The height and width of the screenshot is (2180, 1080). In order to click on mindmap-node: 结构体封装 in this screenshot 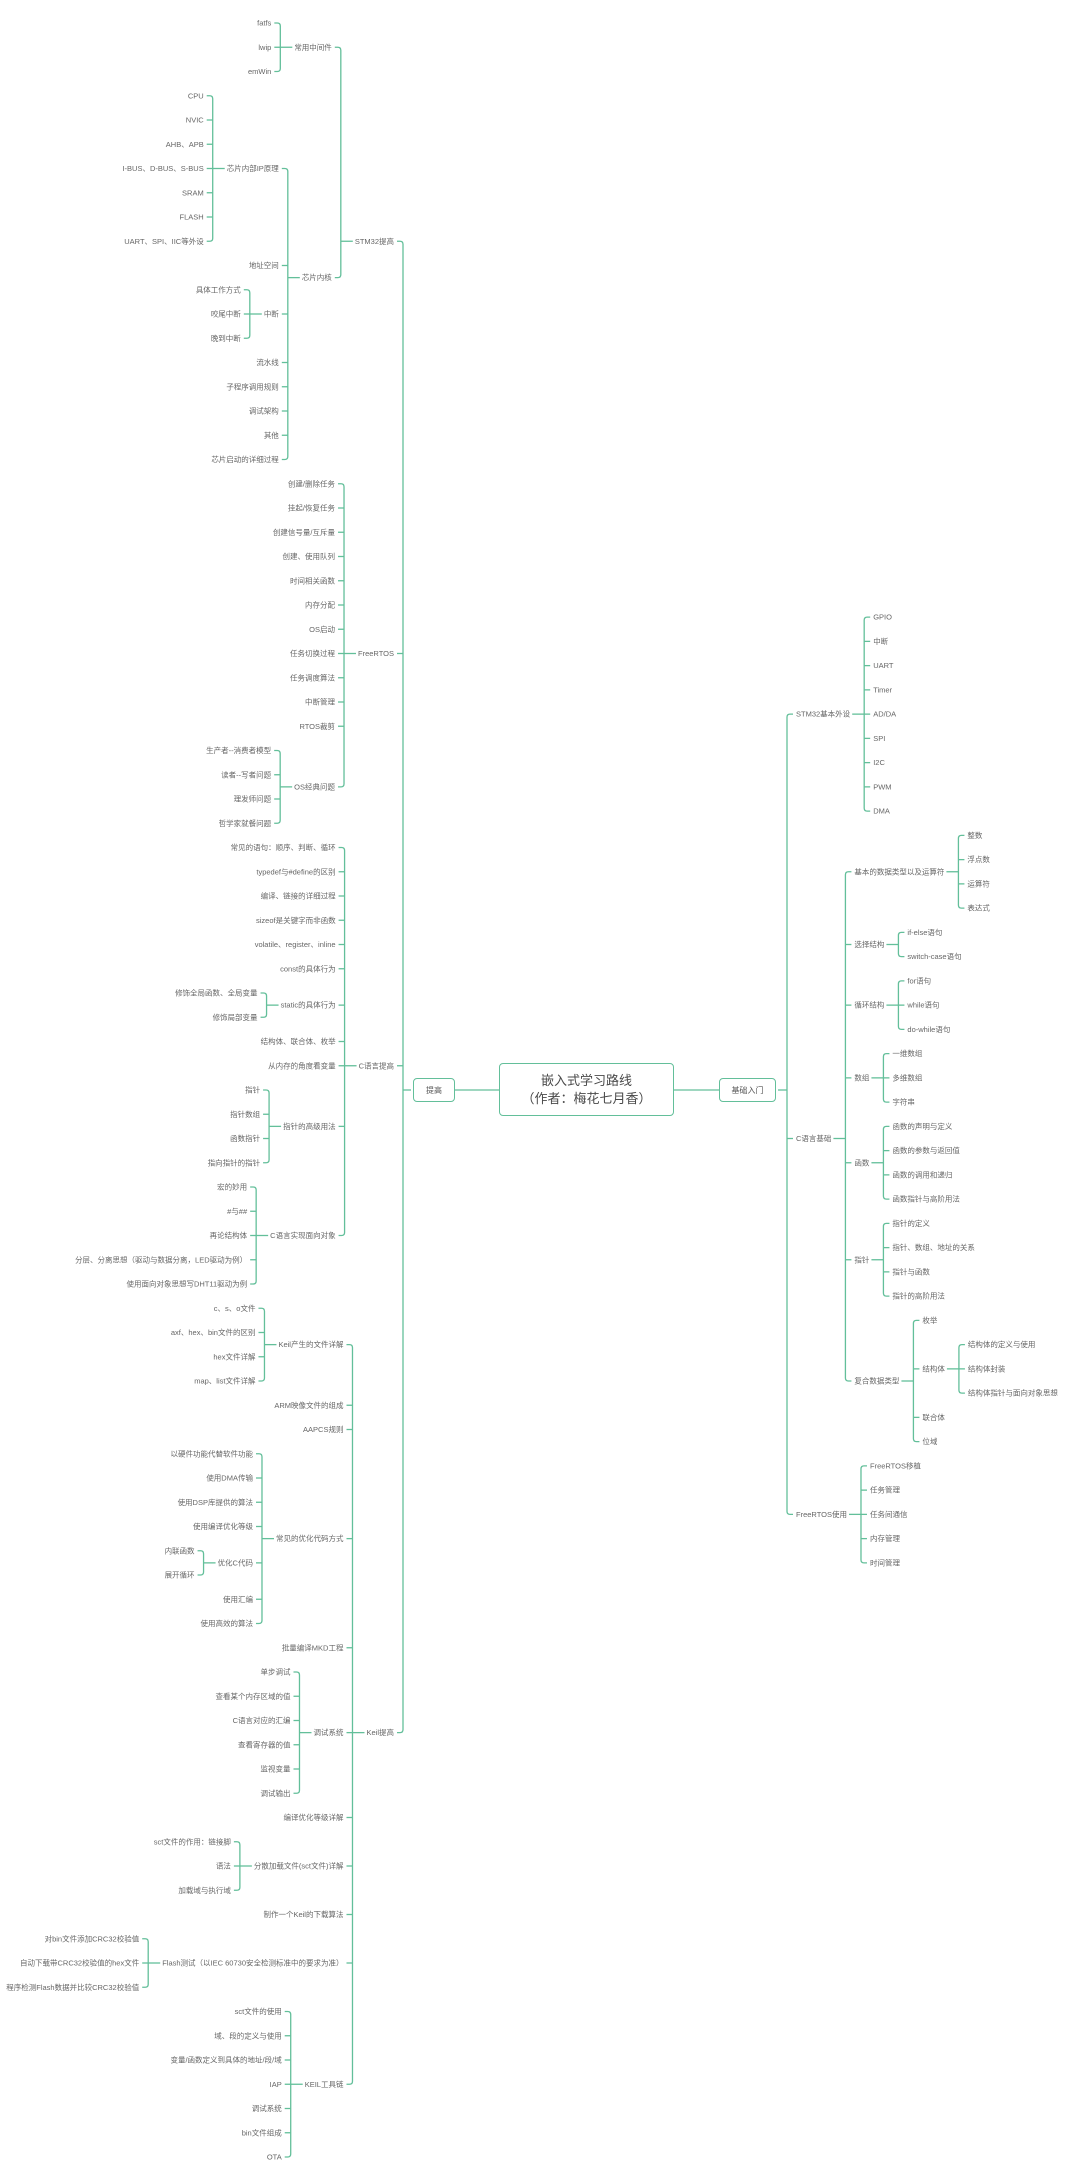, I will do `click(987, 1368)`.